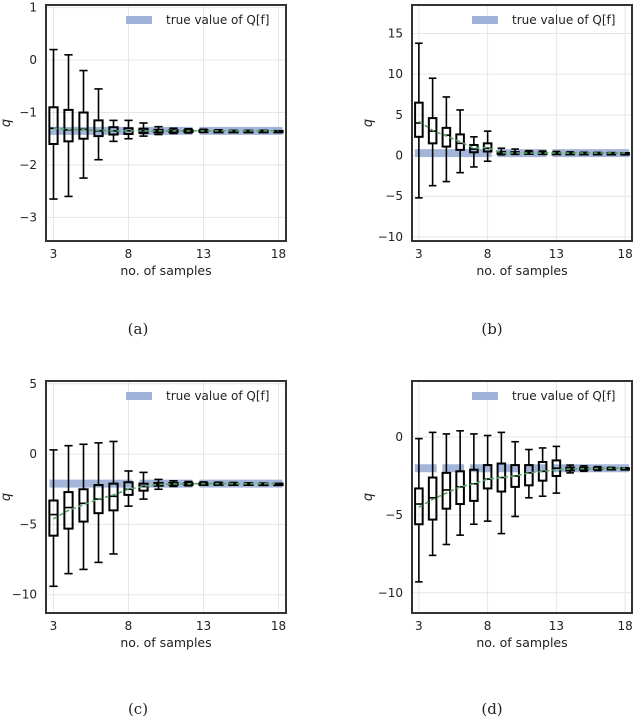  Describe the element at coordinates (138, 709) in the screenshot. I see `caption-c: (c)` at that location.